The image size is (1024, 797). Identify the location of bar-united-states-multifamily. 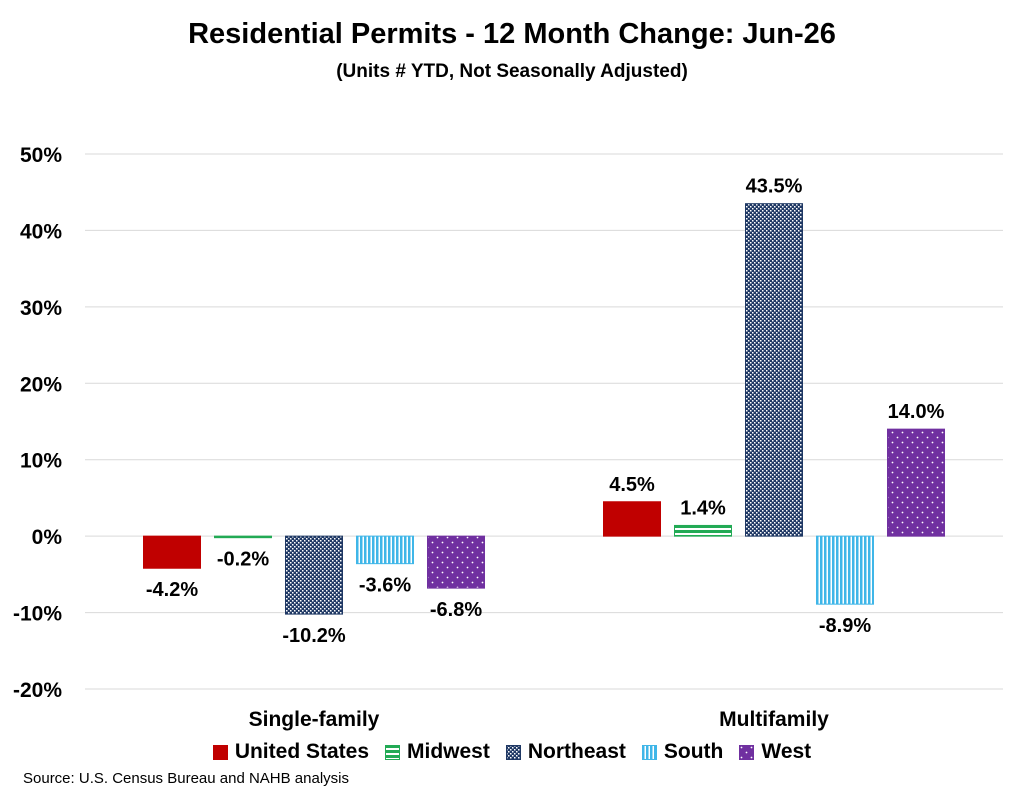
(632, 519).